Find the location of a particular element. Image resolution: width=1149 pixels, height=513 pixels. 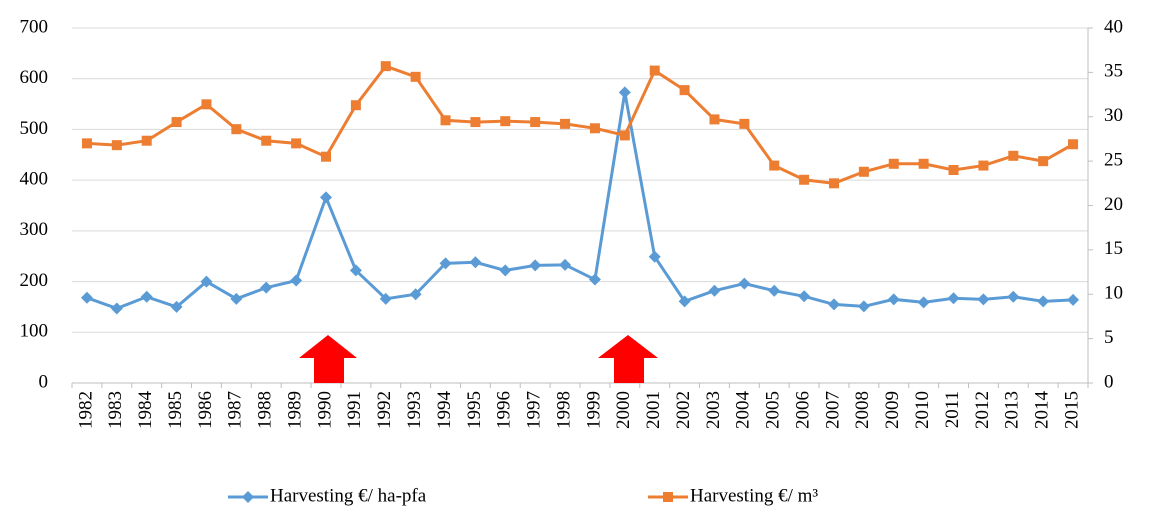

y2-tick-label: 0 is located at coordinates (1109, 381).